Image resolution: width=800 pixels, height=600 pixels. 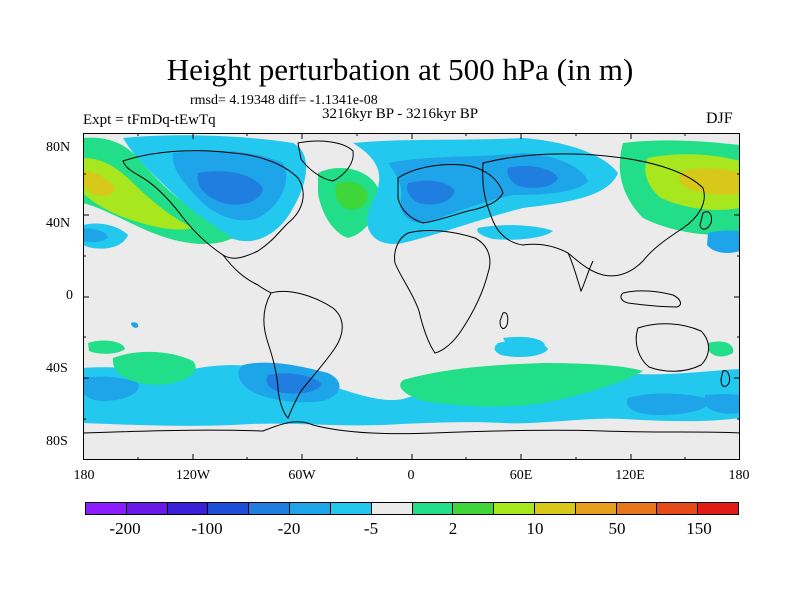 I want to click on lon-tick-180e: 180, so click(x=739, y=475).